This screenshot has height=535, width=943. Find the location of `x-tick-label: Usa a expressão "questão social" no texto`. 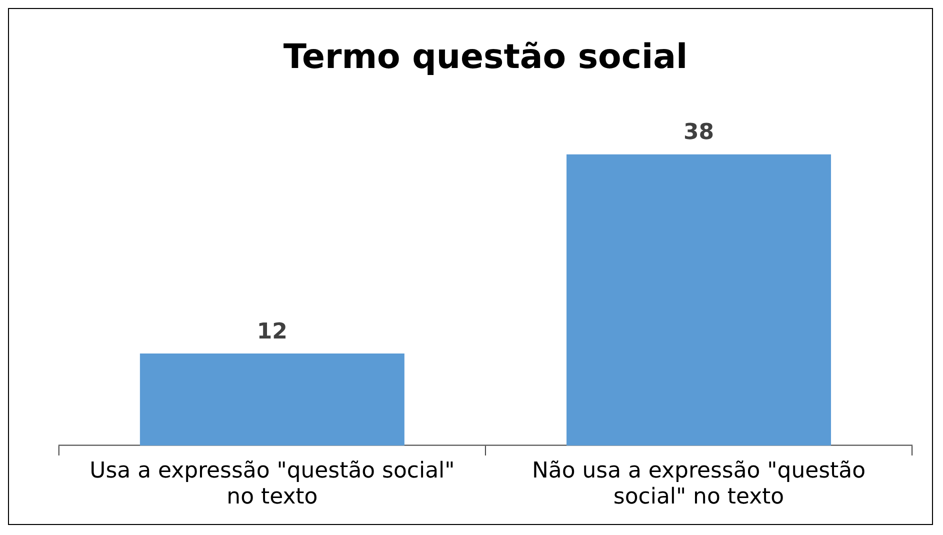

x-tick-label: Usa a expressão "questão social" no texto is located at coordinates (272, 484).